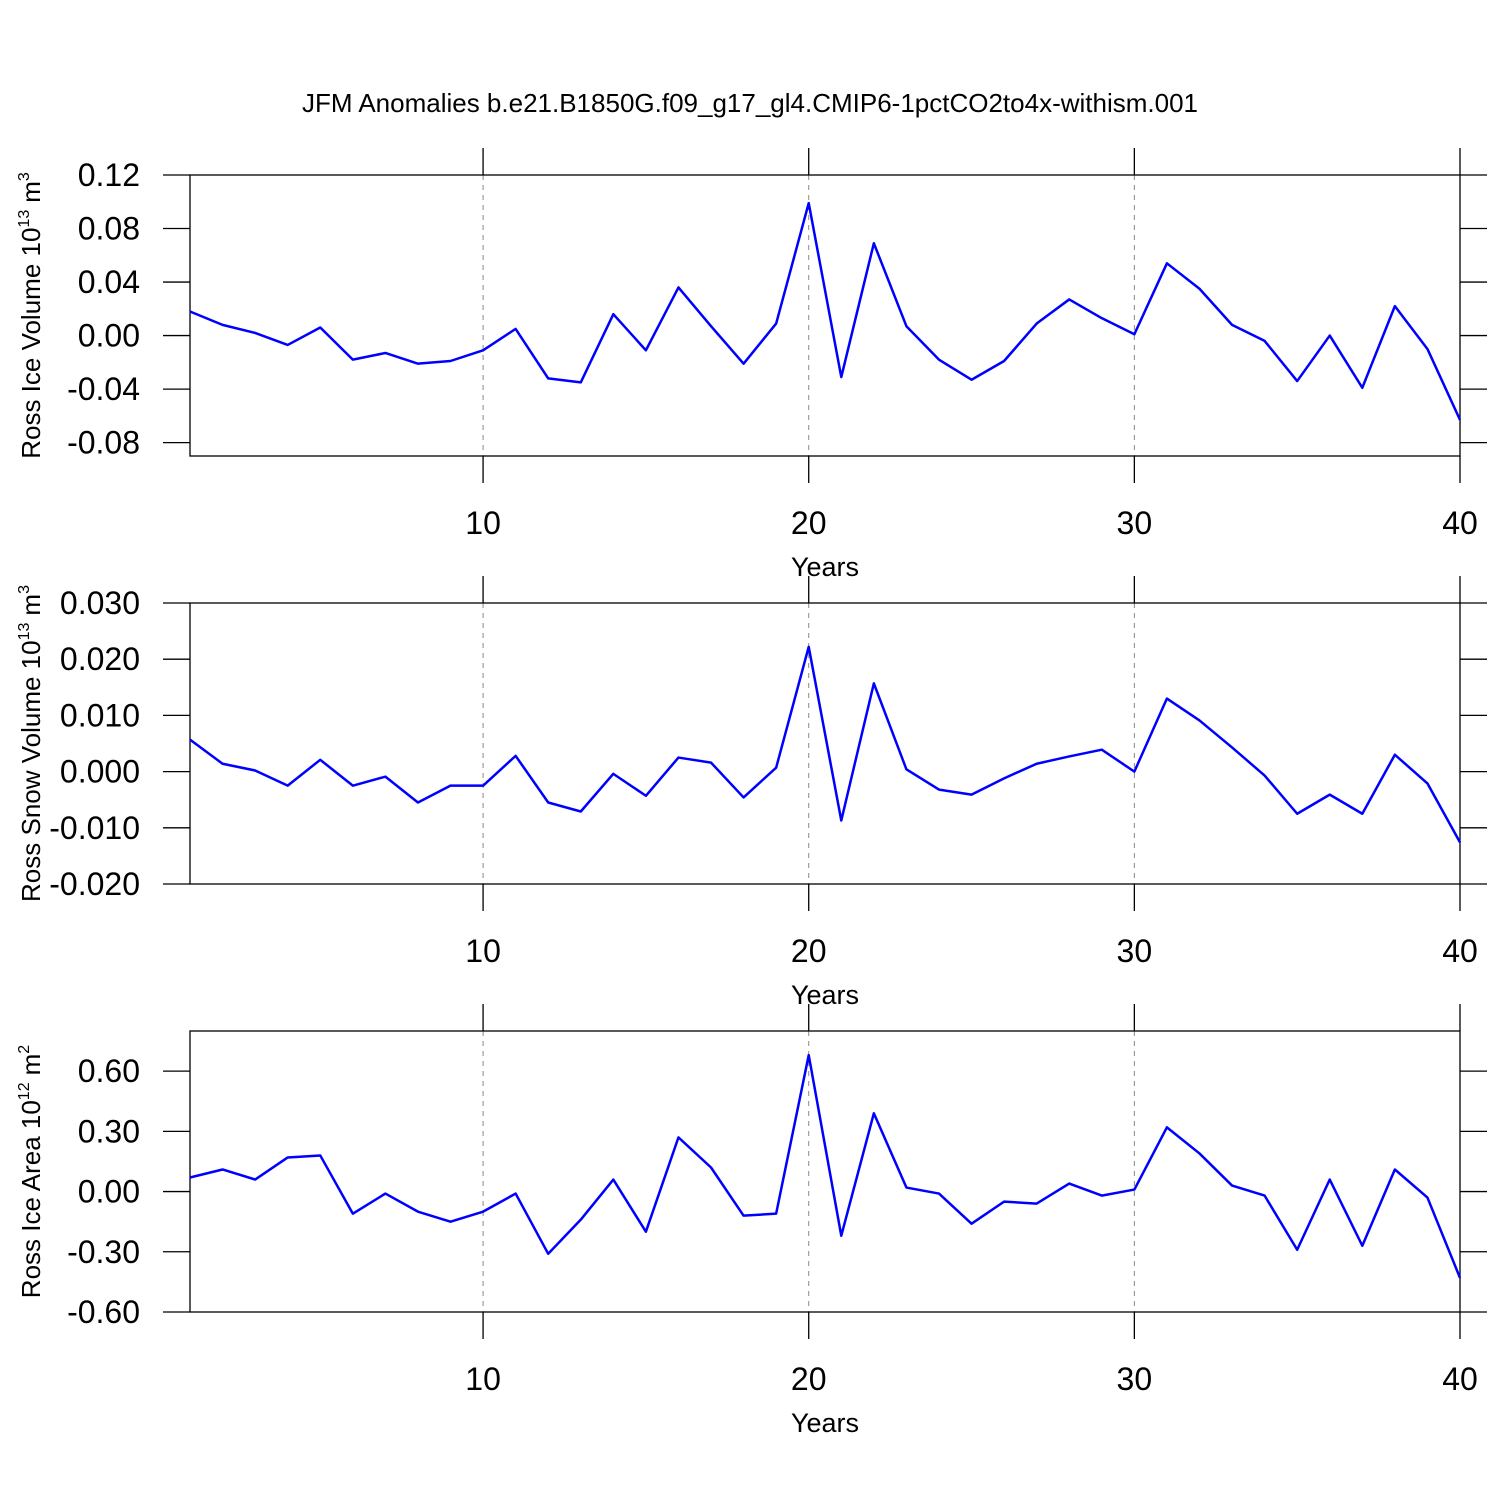 The width and height of the screenshot is (1500, 1500). Describe the element at coordinates (31, 343) in the screenshot. I see `y-axis-label-part: Ross Ice Volume 10` at that location.